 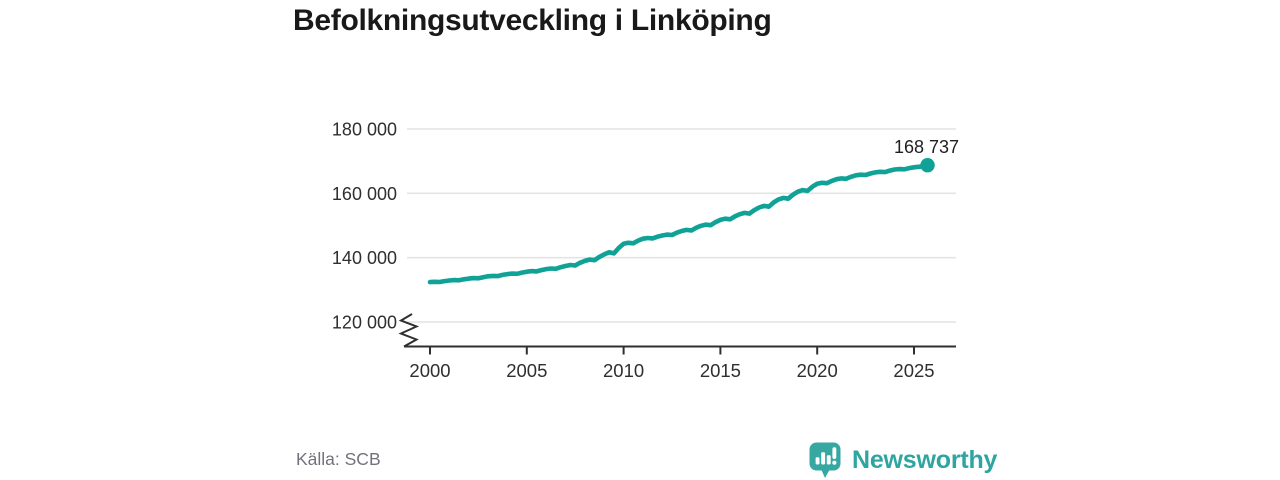 I want to click on endpoint-value-label: 168 737, so click(x=926, y=147).